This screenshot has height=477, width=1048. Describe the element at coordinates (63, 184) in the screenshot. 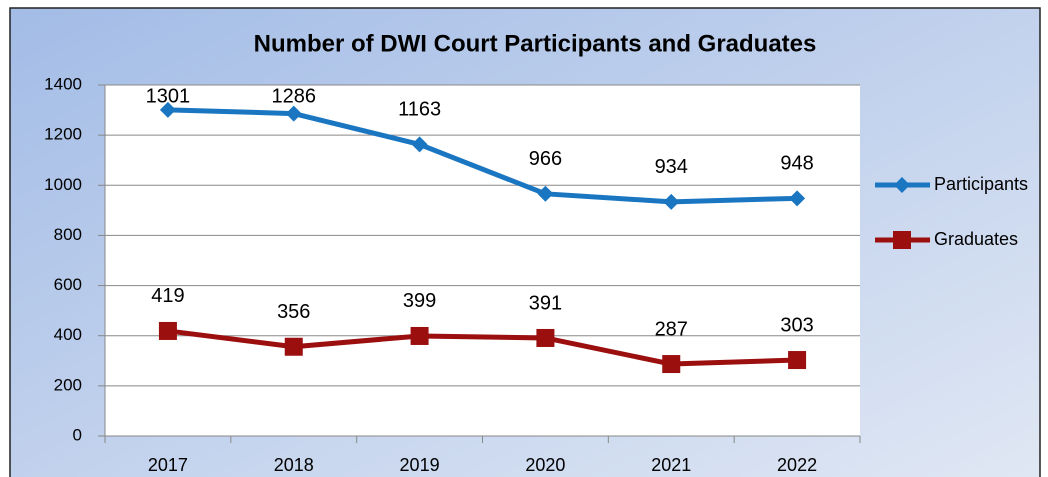

I see `y-tick-label: 1000` at that location.